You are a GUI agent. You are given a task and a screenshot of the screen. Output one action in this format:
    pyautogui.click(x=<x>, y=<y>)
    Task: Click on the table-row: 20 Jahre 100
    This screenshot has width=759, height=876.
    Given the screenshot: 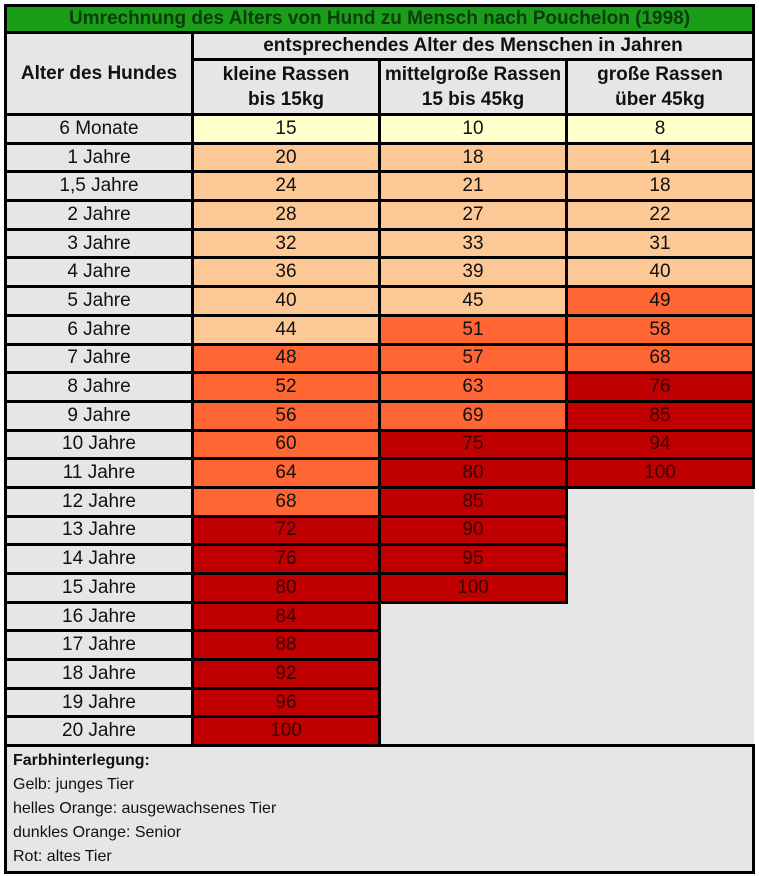 What is the action you would take?
    pyautogui.click(x=379, y=731)
    